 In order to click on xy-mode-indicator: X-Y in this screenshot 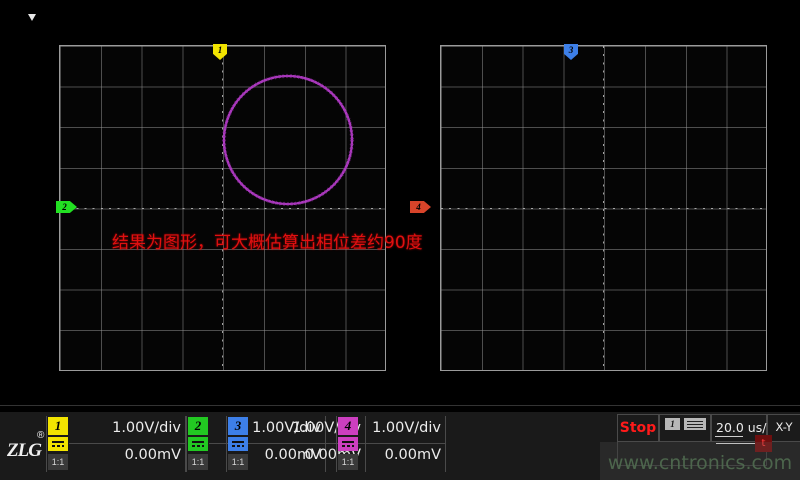, I will do `click(783, 428)`.